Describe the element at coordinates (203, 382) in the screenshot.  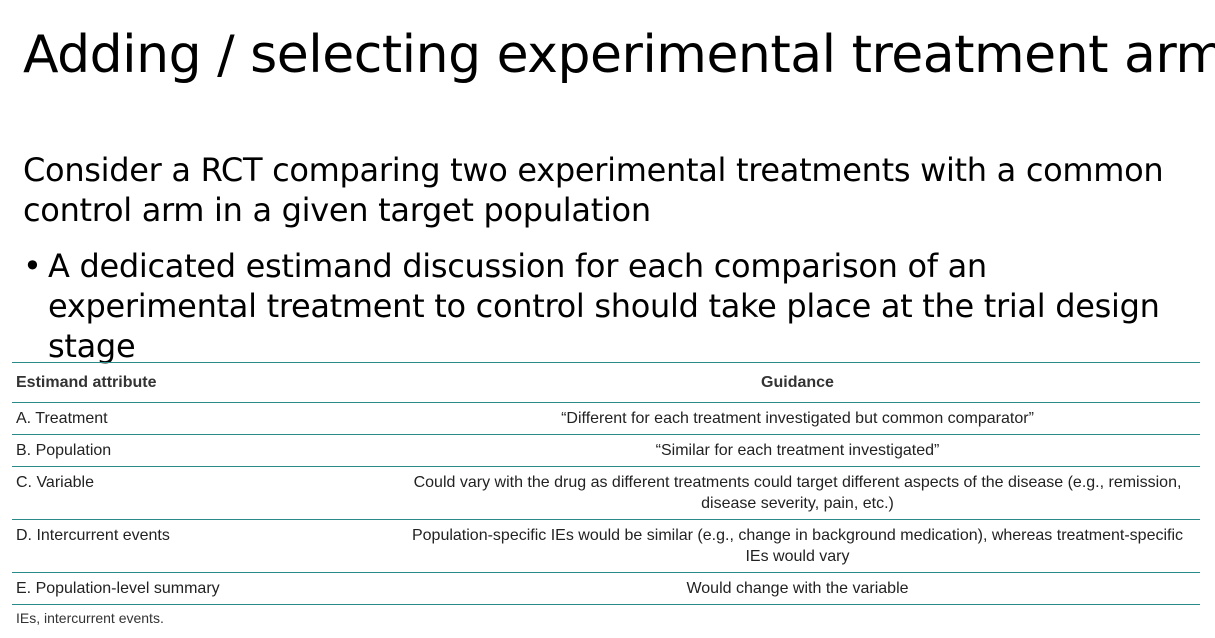
I see `header-estimand-attribute: Estimand attribute` at that location.